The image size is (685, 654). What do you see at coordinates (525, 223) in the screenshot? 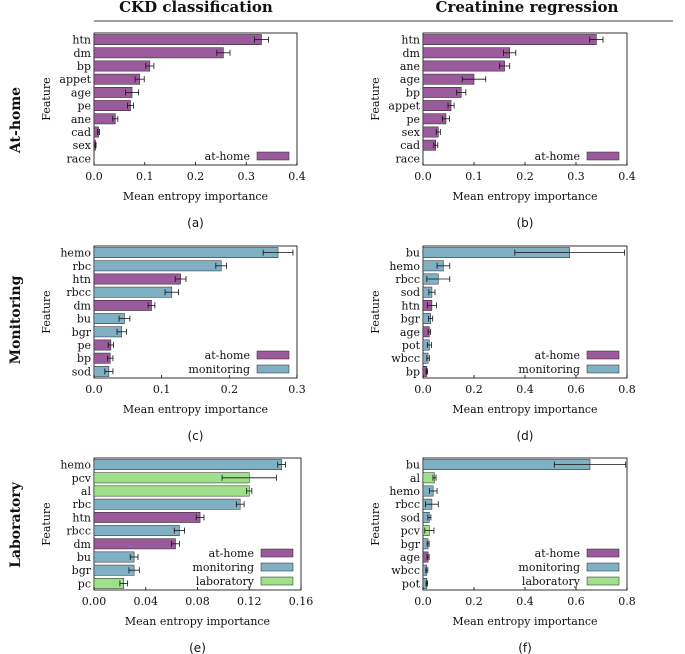
I see `panel-label: (b)` at bounding box center [525, 223].